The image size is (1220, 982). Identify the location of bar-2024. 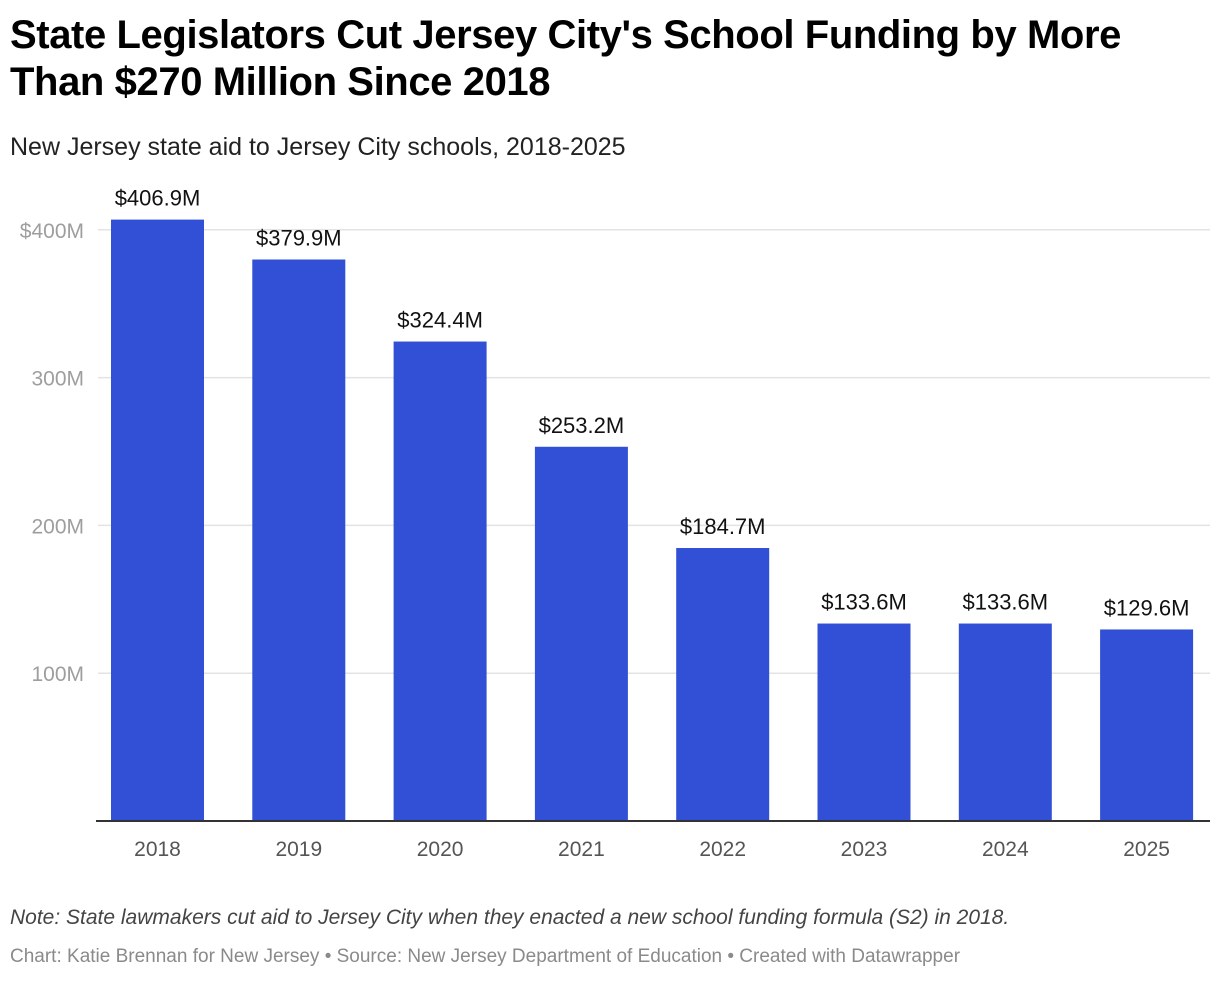
(1005, 722).